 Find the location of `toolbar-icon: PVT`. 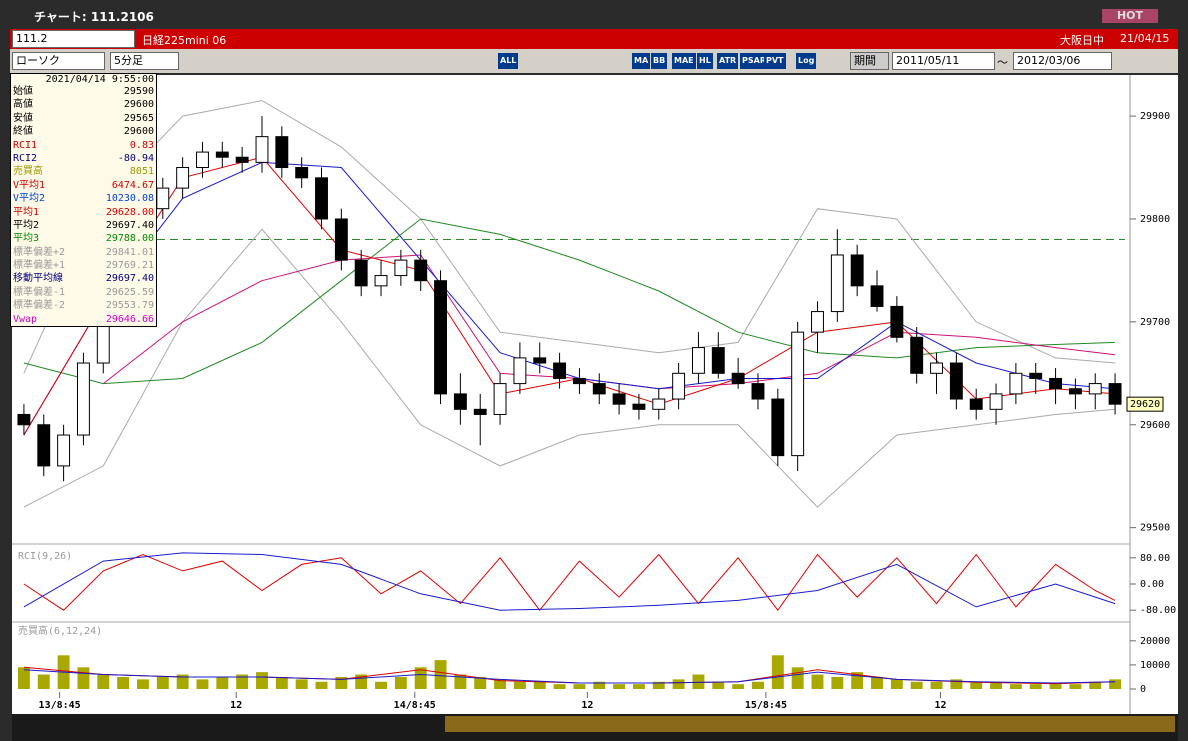

toolbar-icon: PVT is located at coordinates (775, 61).